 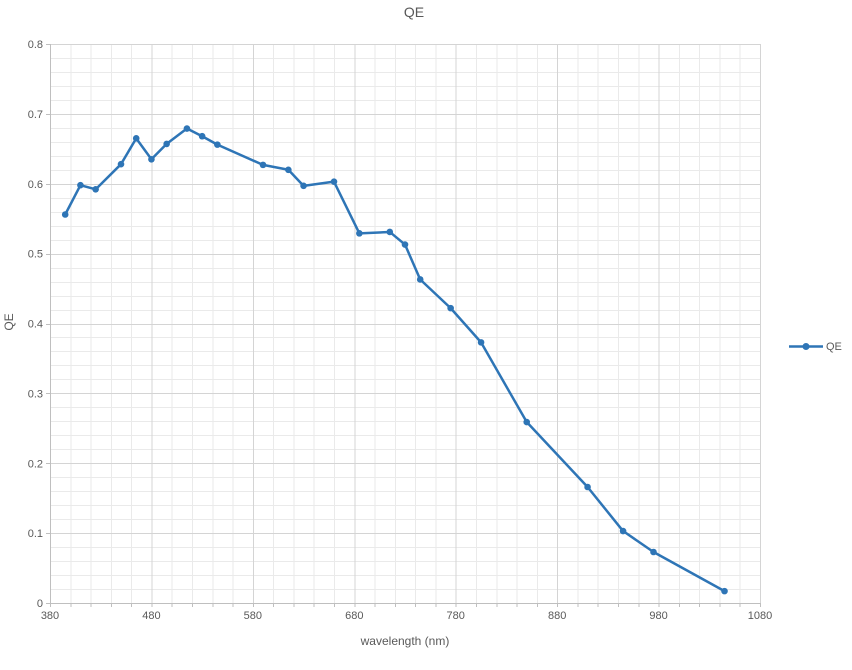 What do you see at coordinates (35, 464) in the screenshot?
I see `y-tick-label: 0.2` at bounding box center [35, 464].